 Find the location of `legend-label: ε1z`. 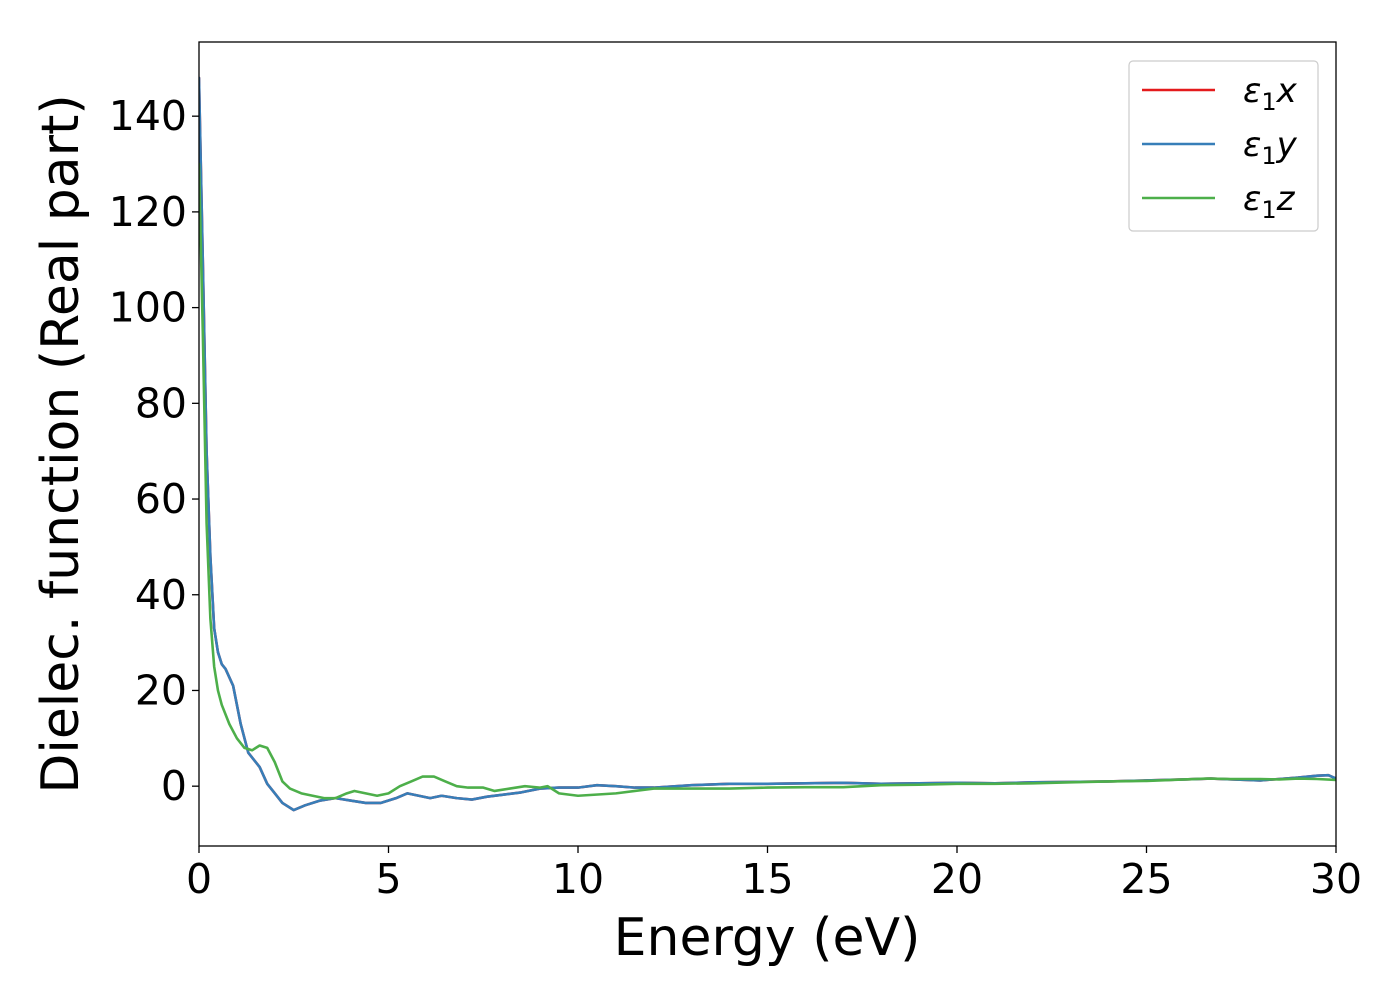

legend-label: ε1z is located at coordinates (1269, 201).